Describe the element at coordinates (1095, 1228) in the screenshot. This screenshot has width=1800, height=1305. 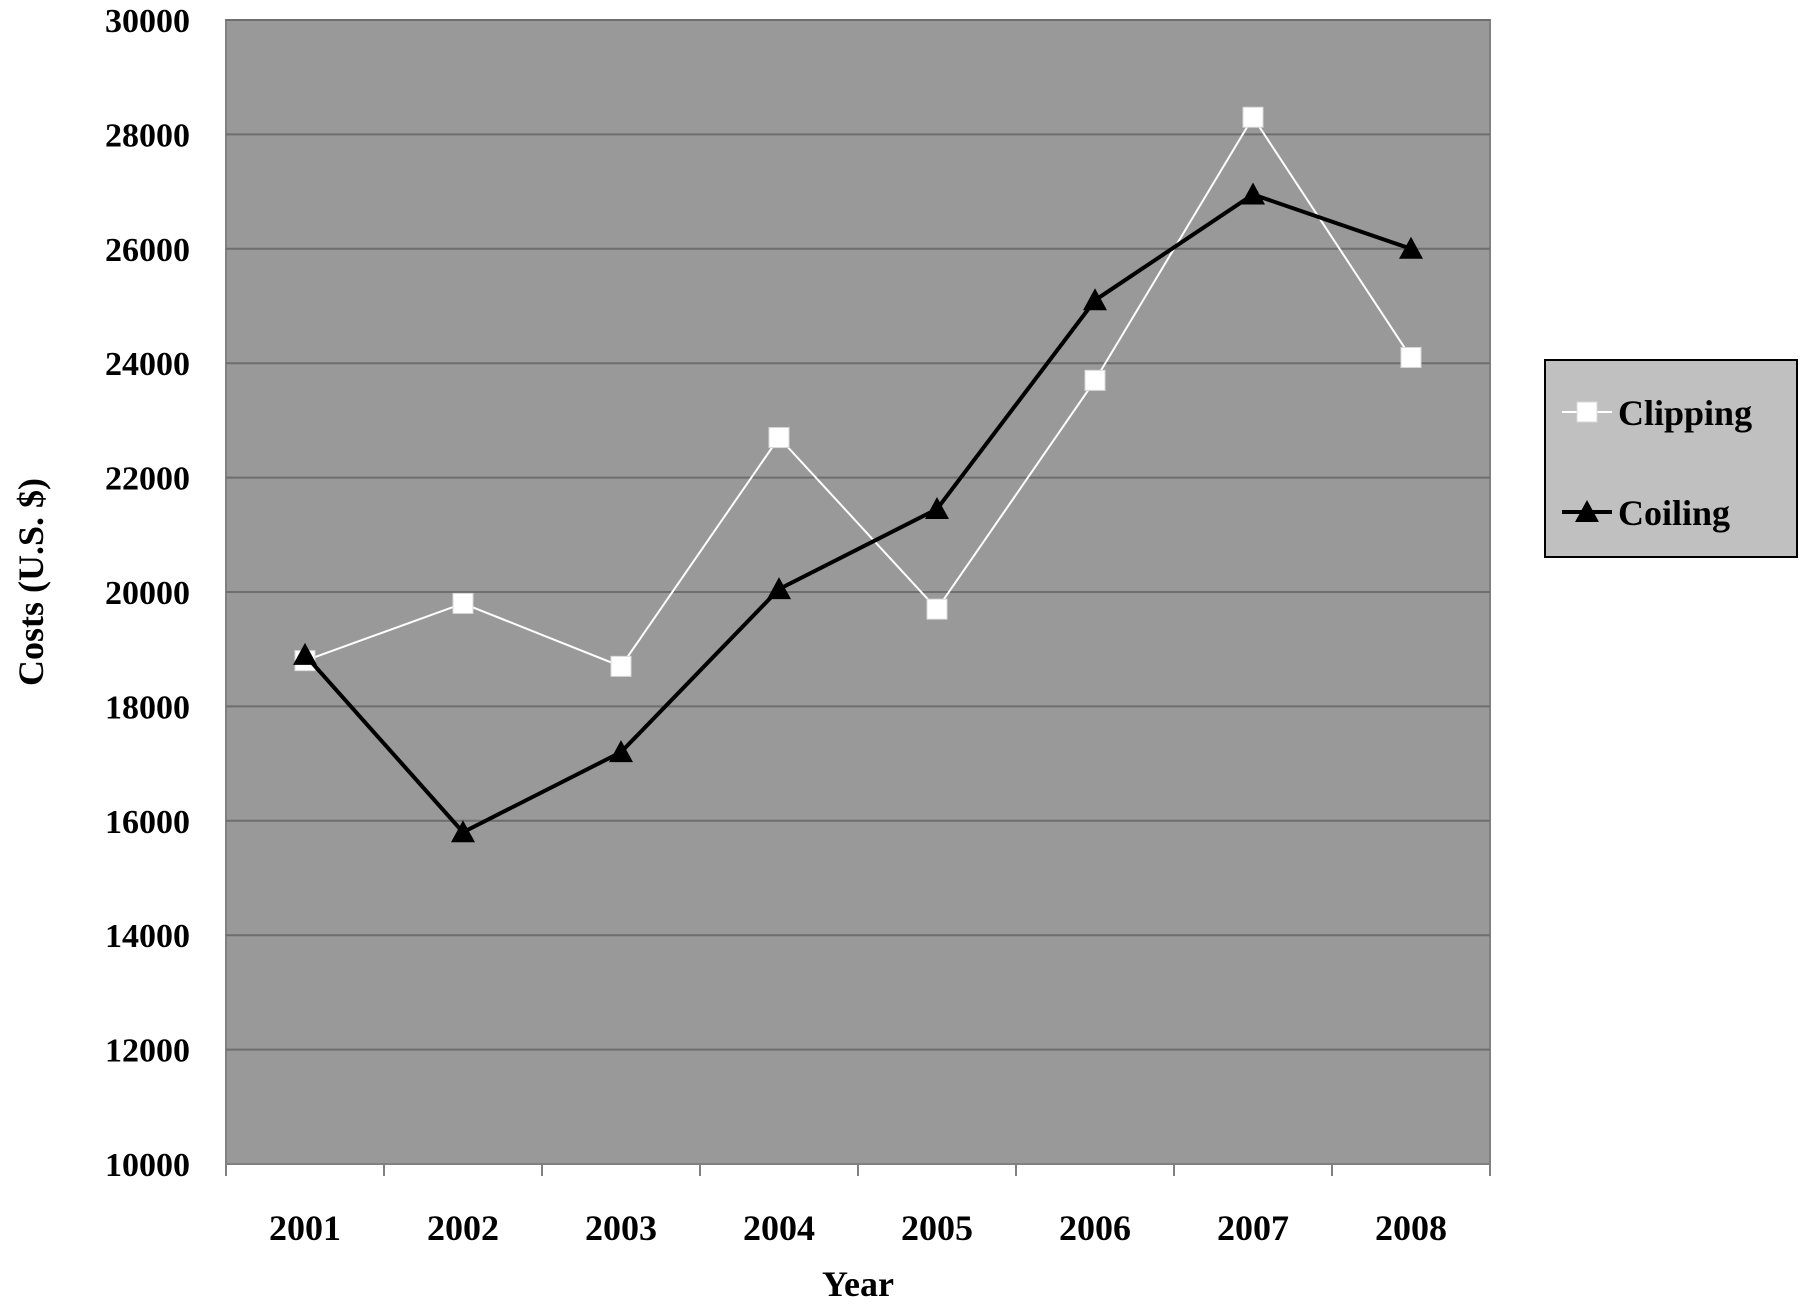
I see `x-tick-label: 2006` at that location.